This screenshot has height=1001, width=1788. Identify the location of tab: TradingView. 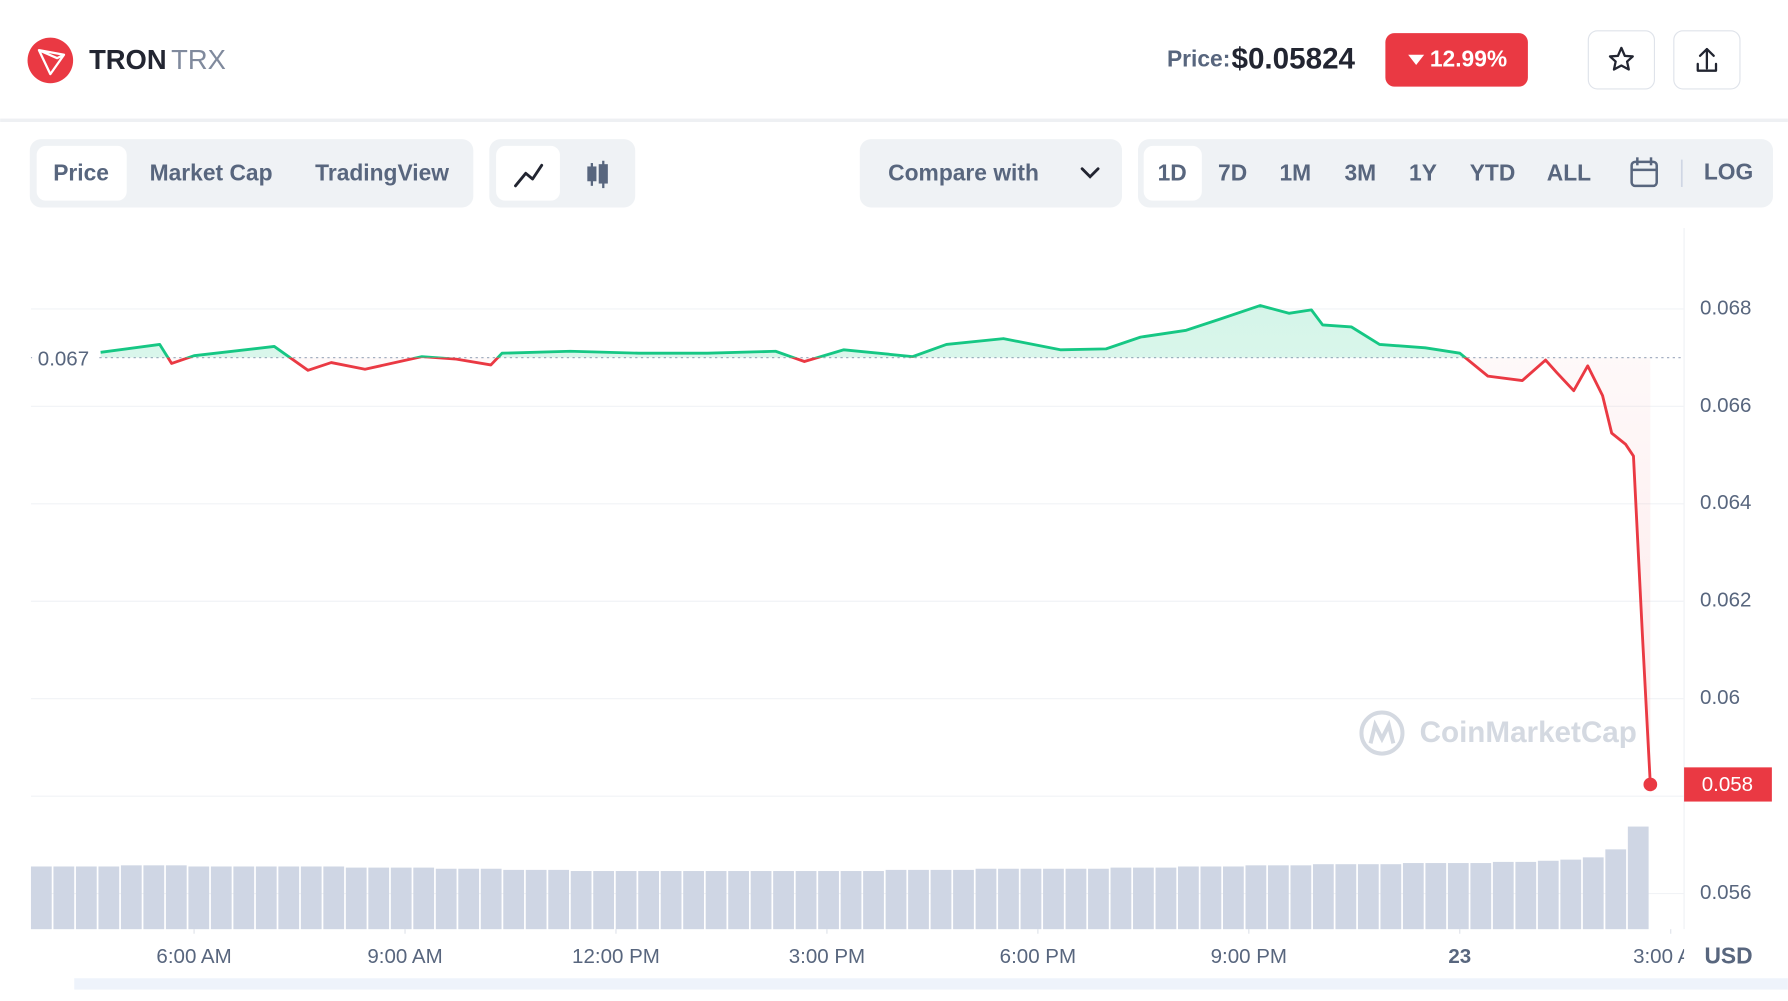
(382, 172).